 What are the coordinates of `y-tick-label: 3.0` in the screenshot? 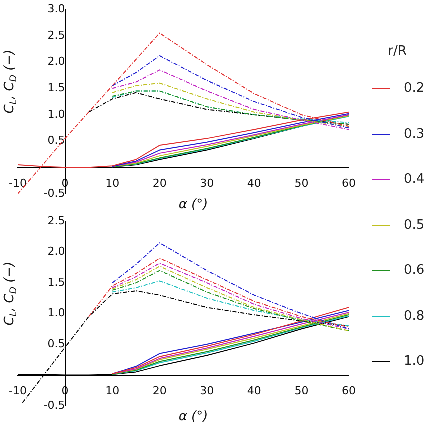 It's located at (57, 9).